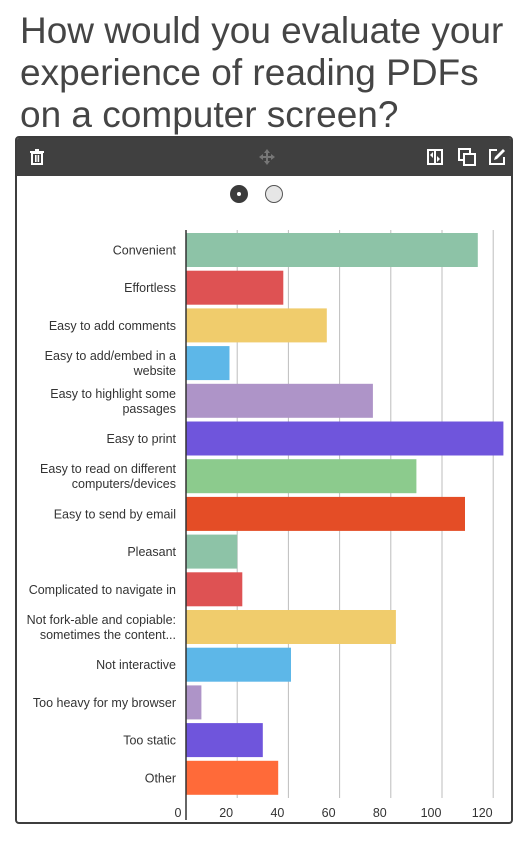 This screenshot has width=530, height=866. I want to click on category-label: Not interactive, so click(136, 665).